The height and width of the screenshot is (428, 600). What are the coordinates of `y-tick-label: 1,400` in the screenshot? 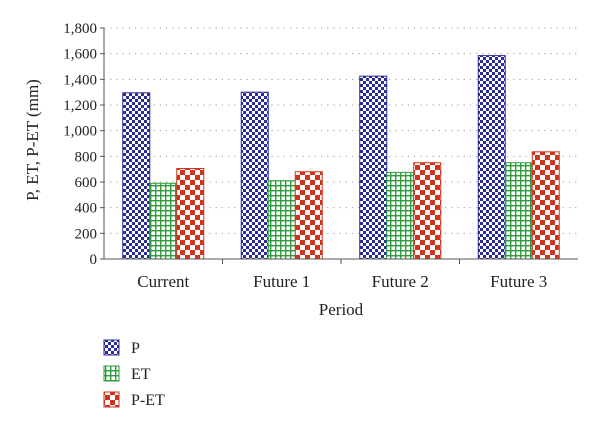 It's located at (80, 80).